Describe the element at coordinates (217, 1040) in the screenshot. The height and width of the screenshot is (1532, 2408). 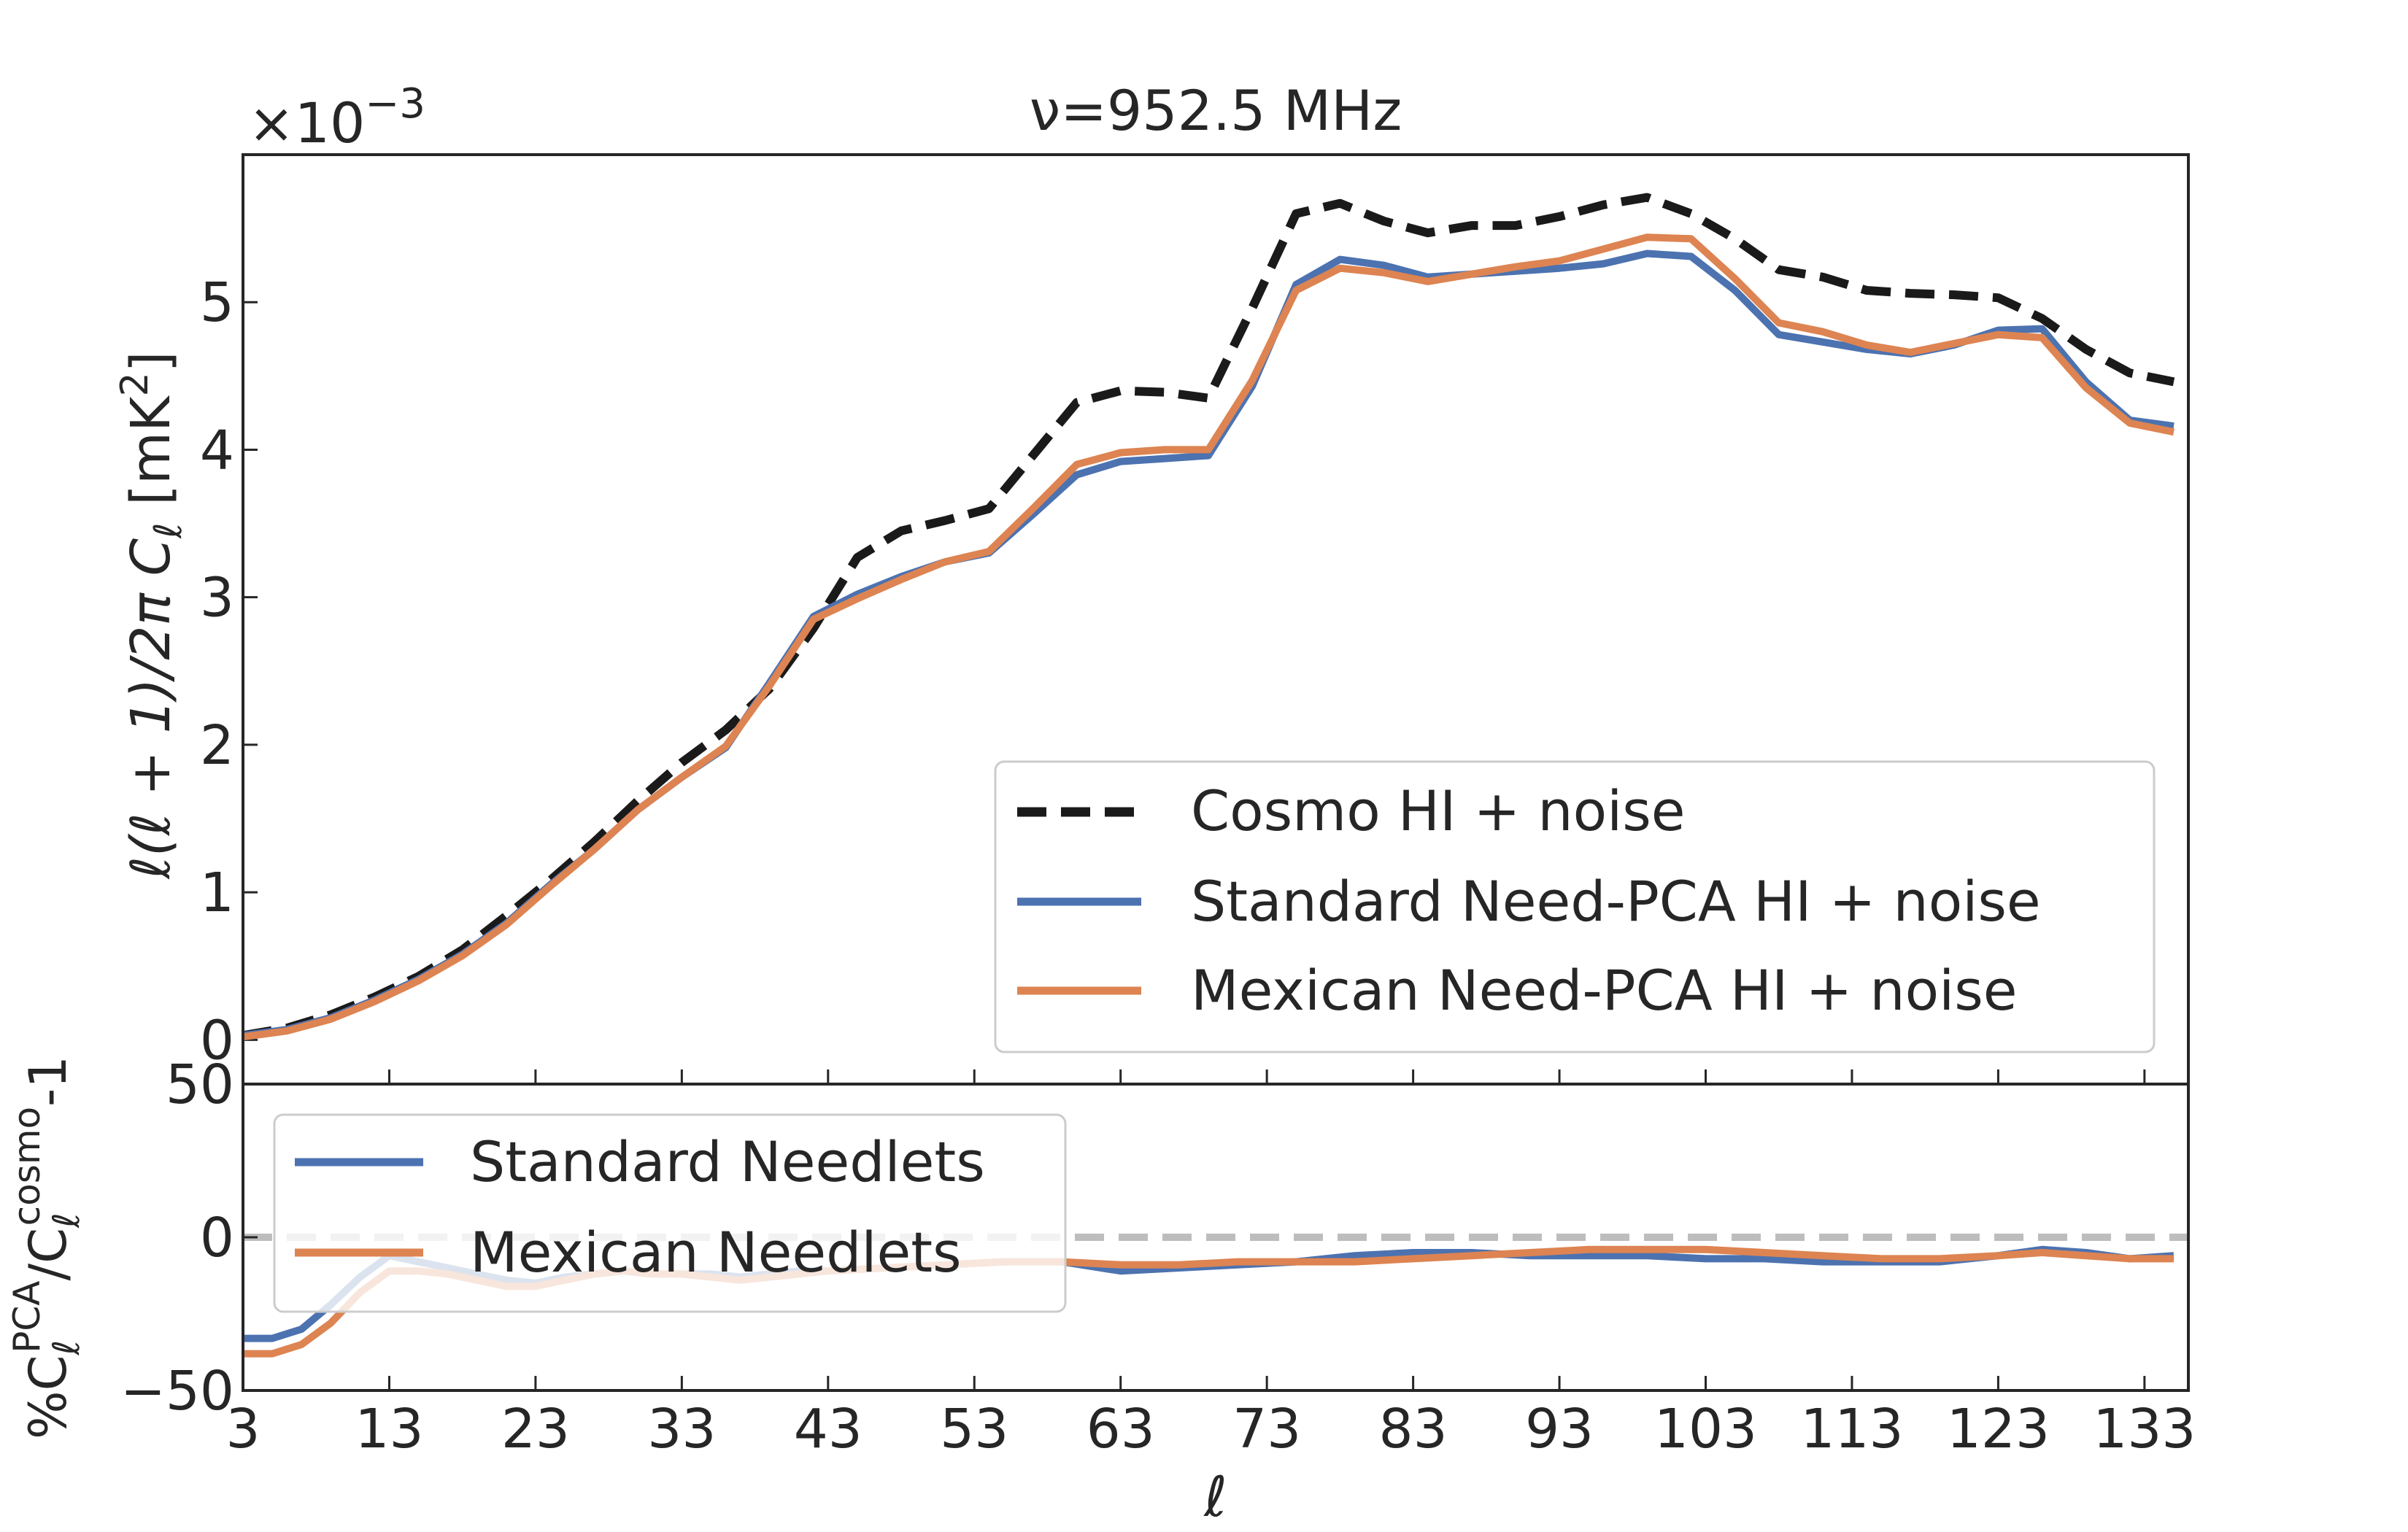
I see `top-ytick-label: 0` at that location.